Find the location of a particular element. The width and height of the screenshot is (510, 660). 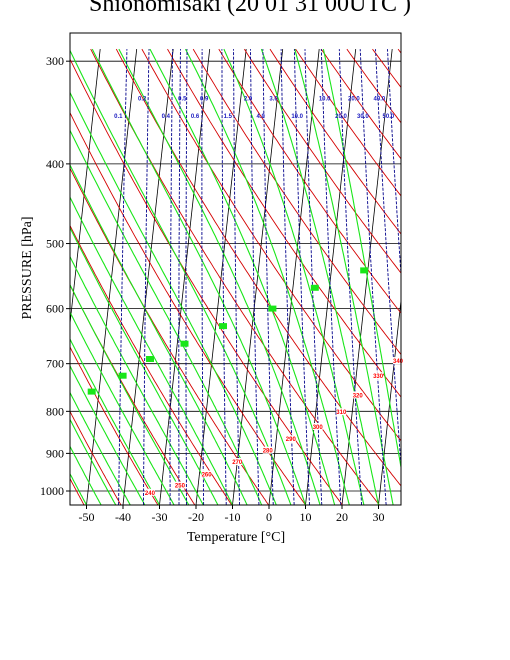

y-tick-label: 700 is located at coordinates (55, 364).